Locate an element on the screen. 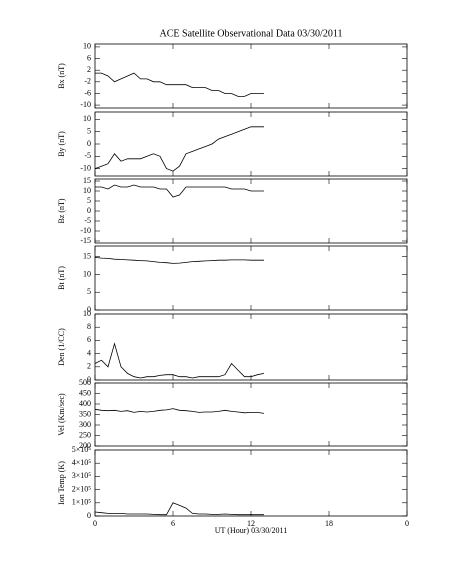 The image size is (453, 566). y-tick-label: 1×10⁵ is located at coordinates (82, 502).